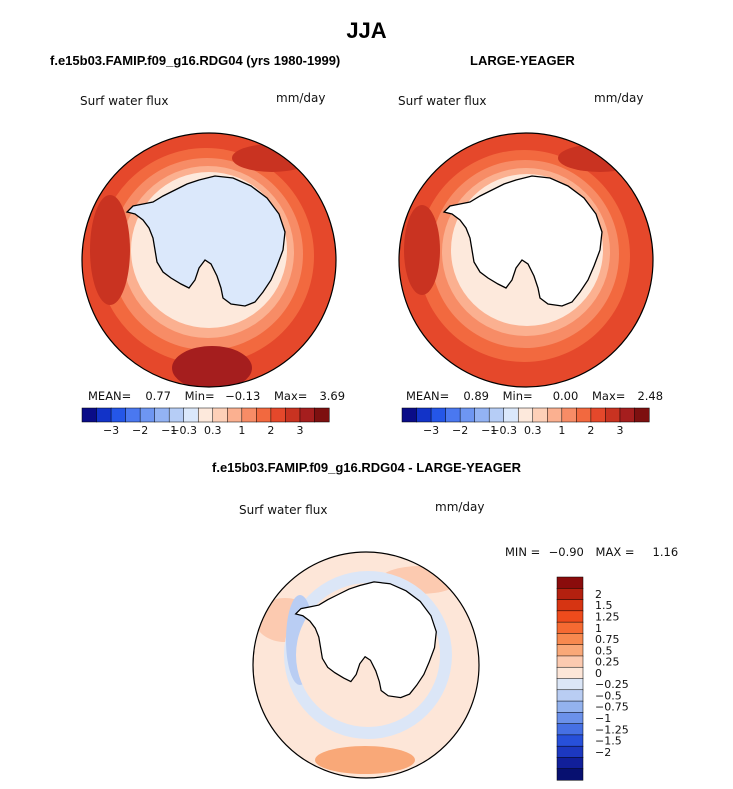 The height and width of the screenshot is (789, 733). I want to click on map-1-north-patch, so click(272, 158).